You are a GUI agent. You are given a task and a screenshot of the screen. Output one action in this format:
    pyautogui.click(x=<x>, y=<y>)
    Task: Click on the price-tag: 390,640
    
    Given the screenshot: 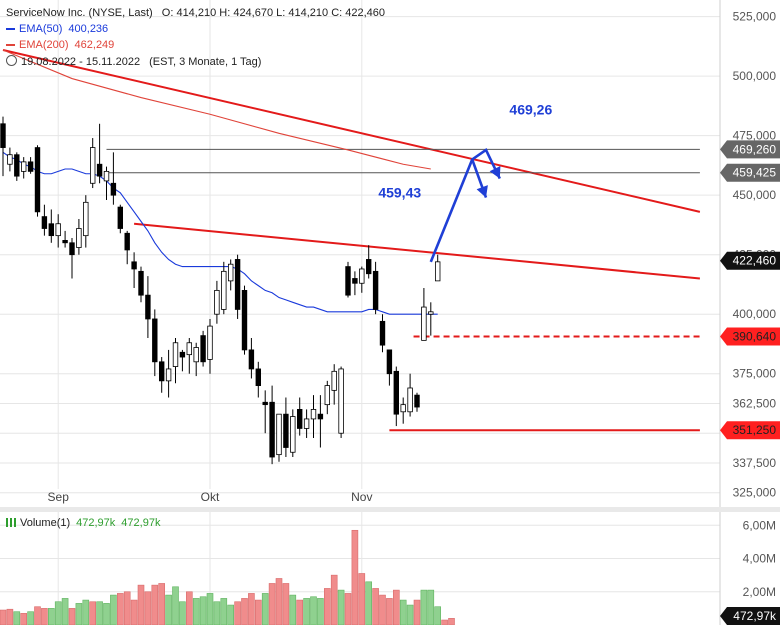 What is the action you would take?
    pyautogui.click(x=750, y=336)
    